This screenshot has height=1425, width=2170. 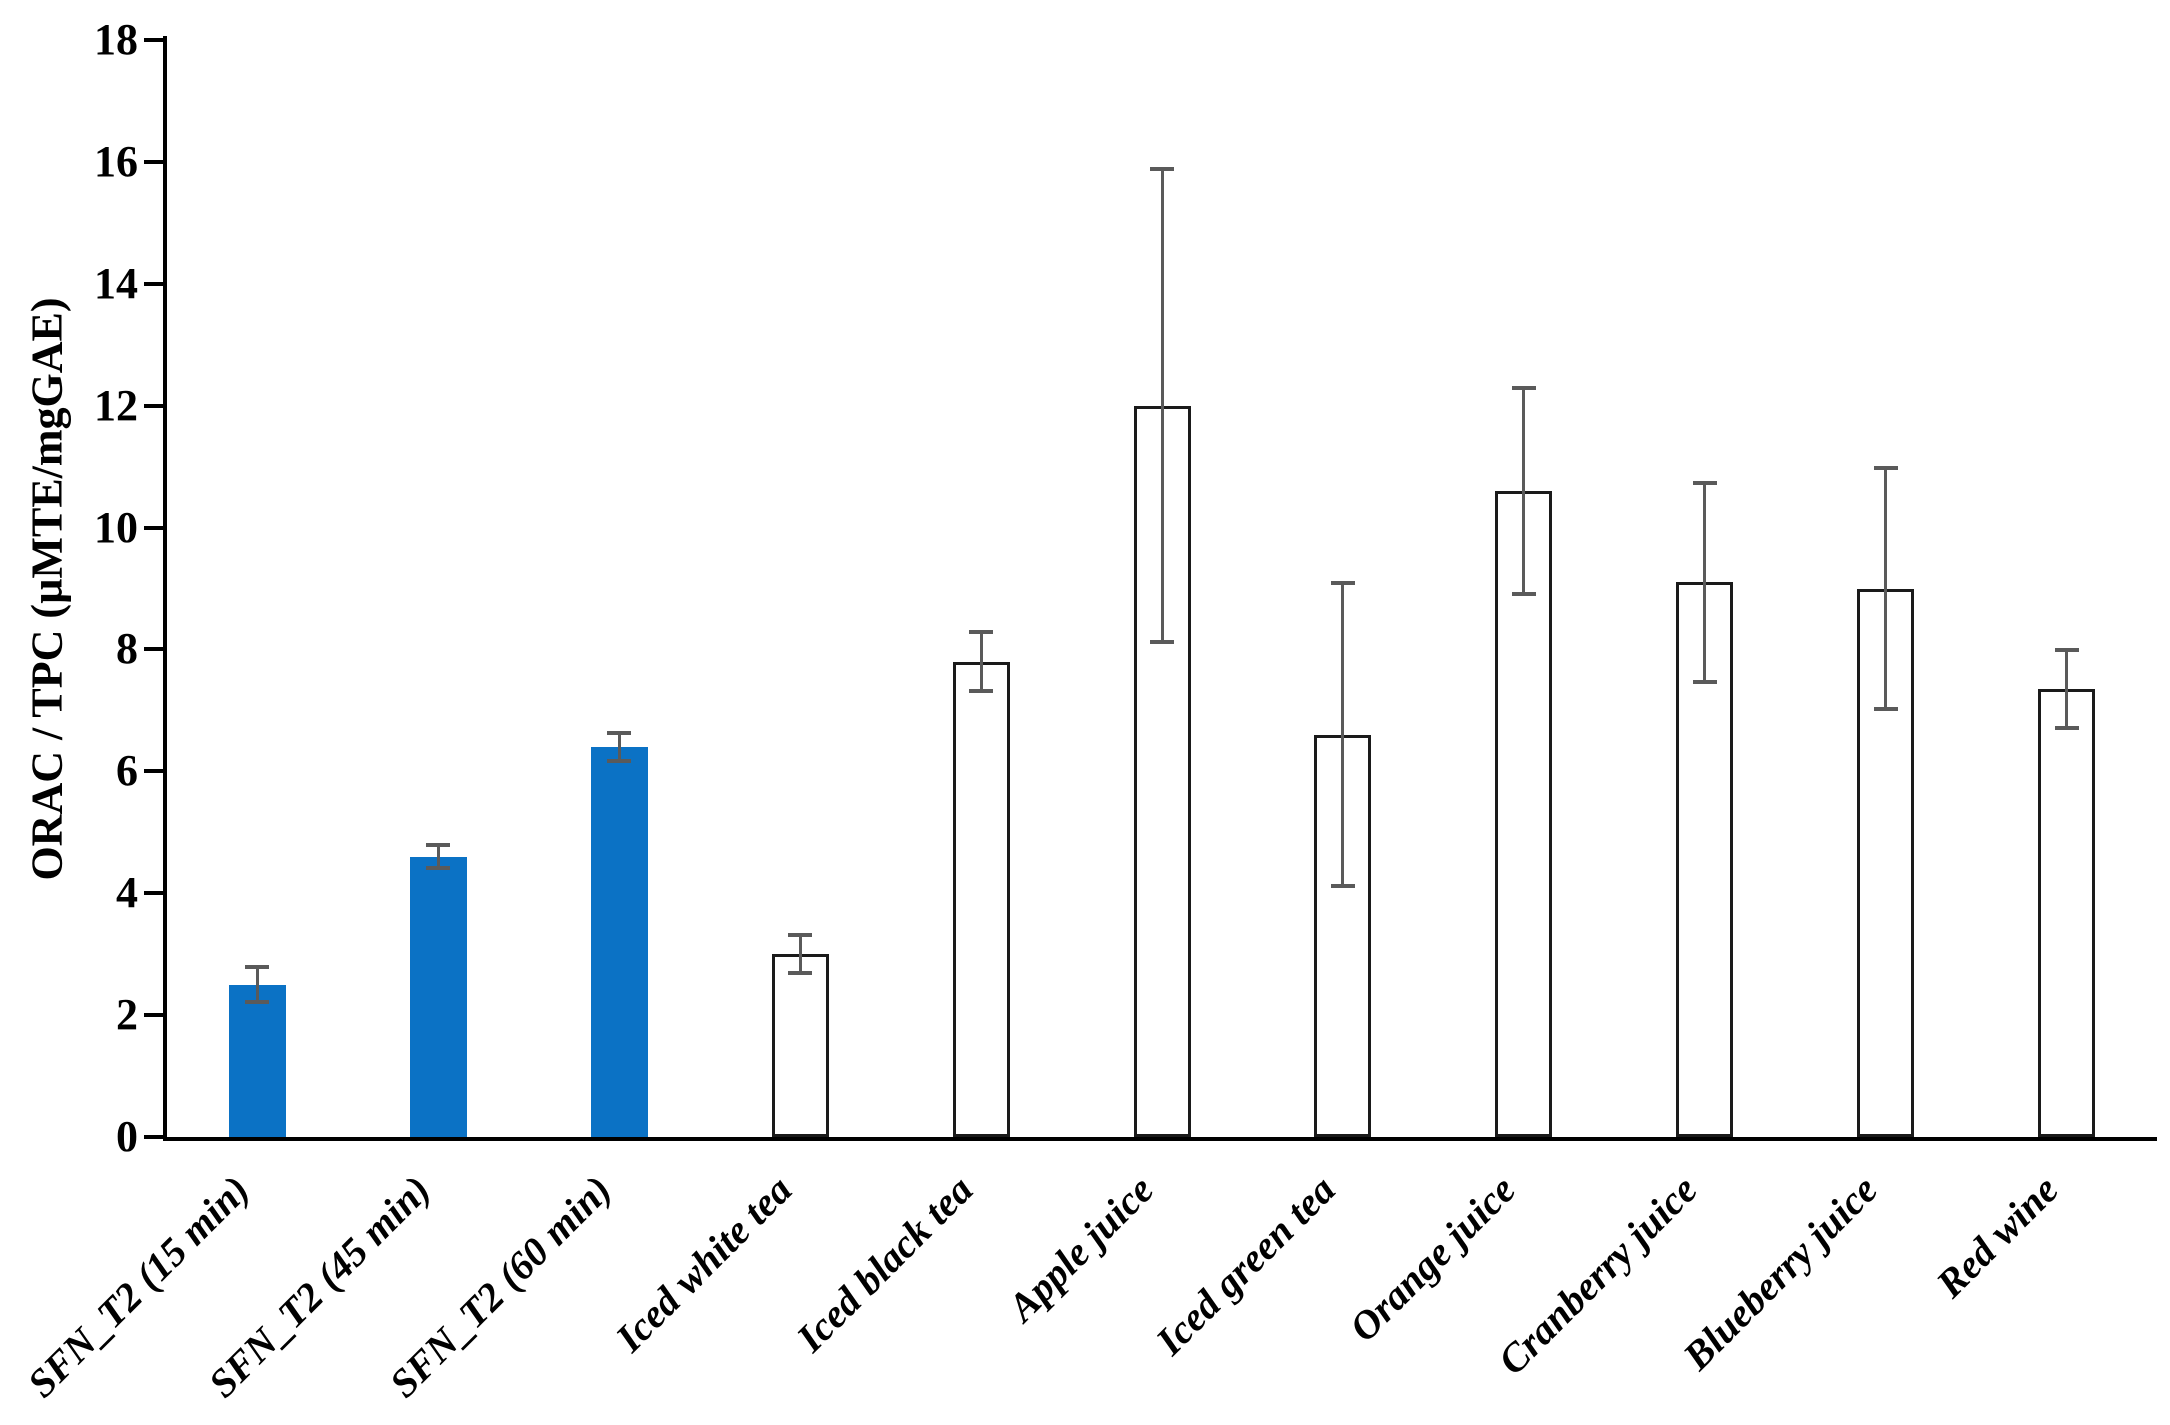 I want to click on y-tick-label: 18, so click(x=116, y=39).